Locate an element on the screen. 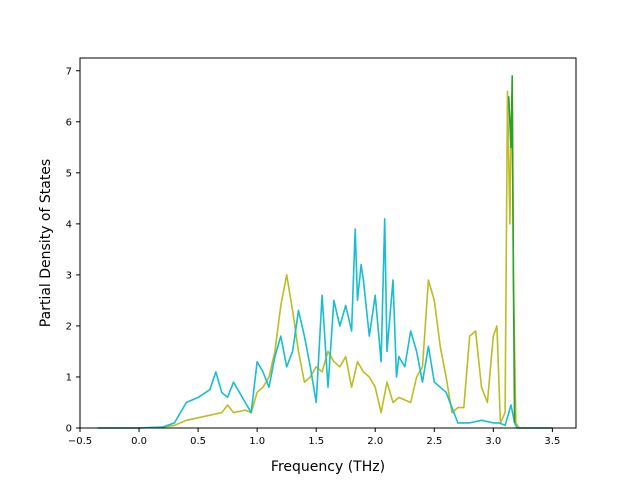 This screenshot has height=480, width=640. x-tick-label: 1.5 is located at coordinates (316, 441).